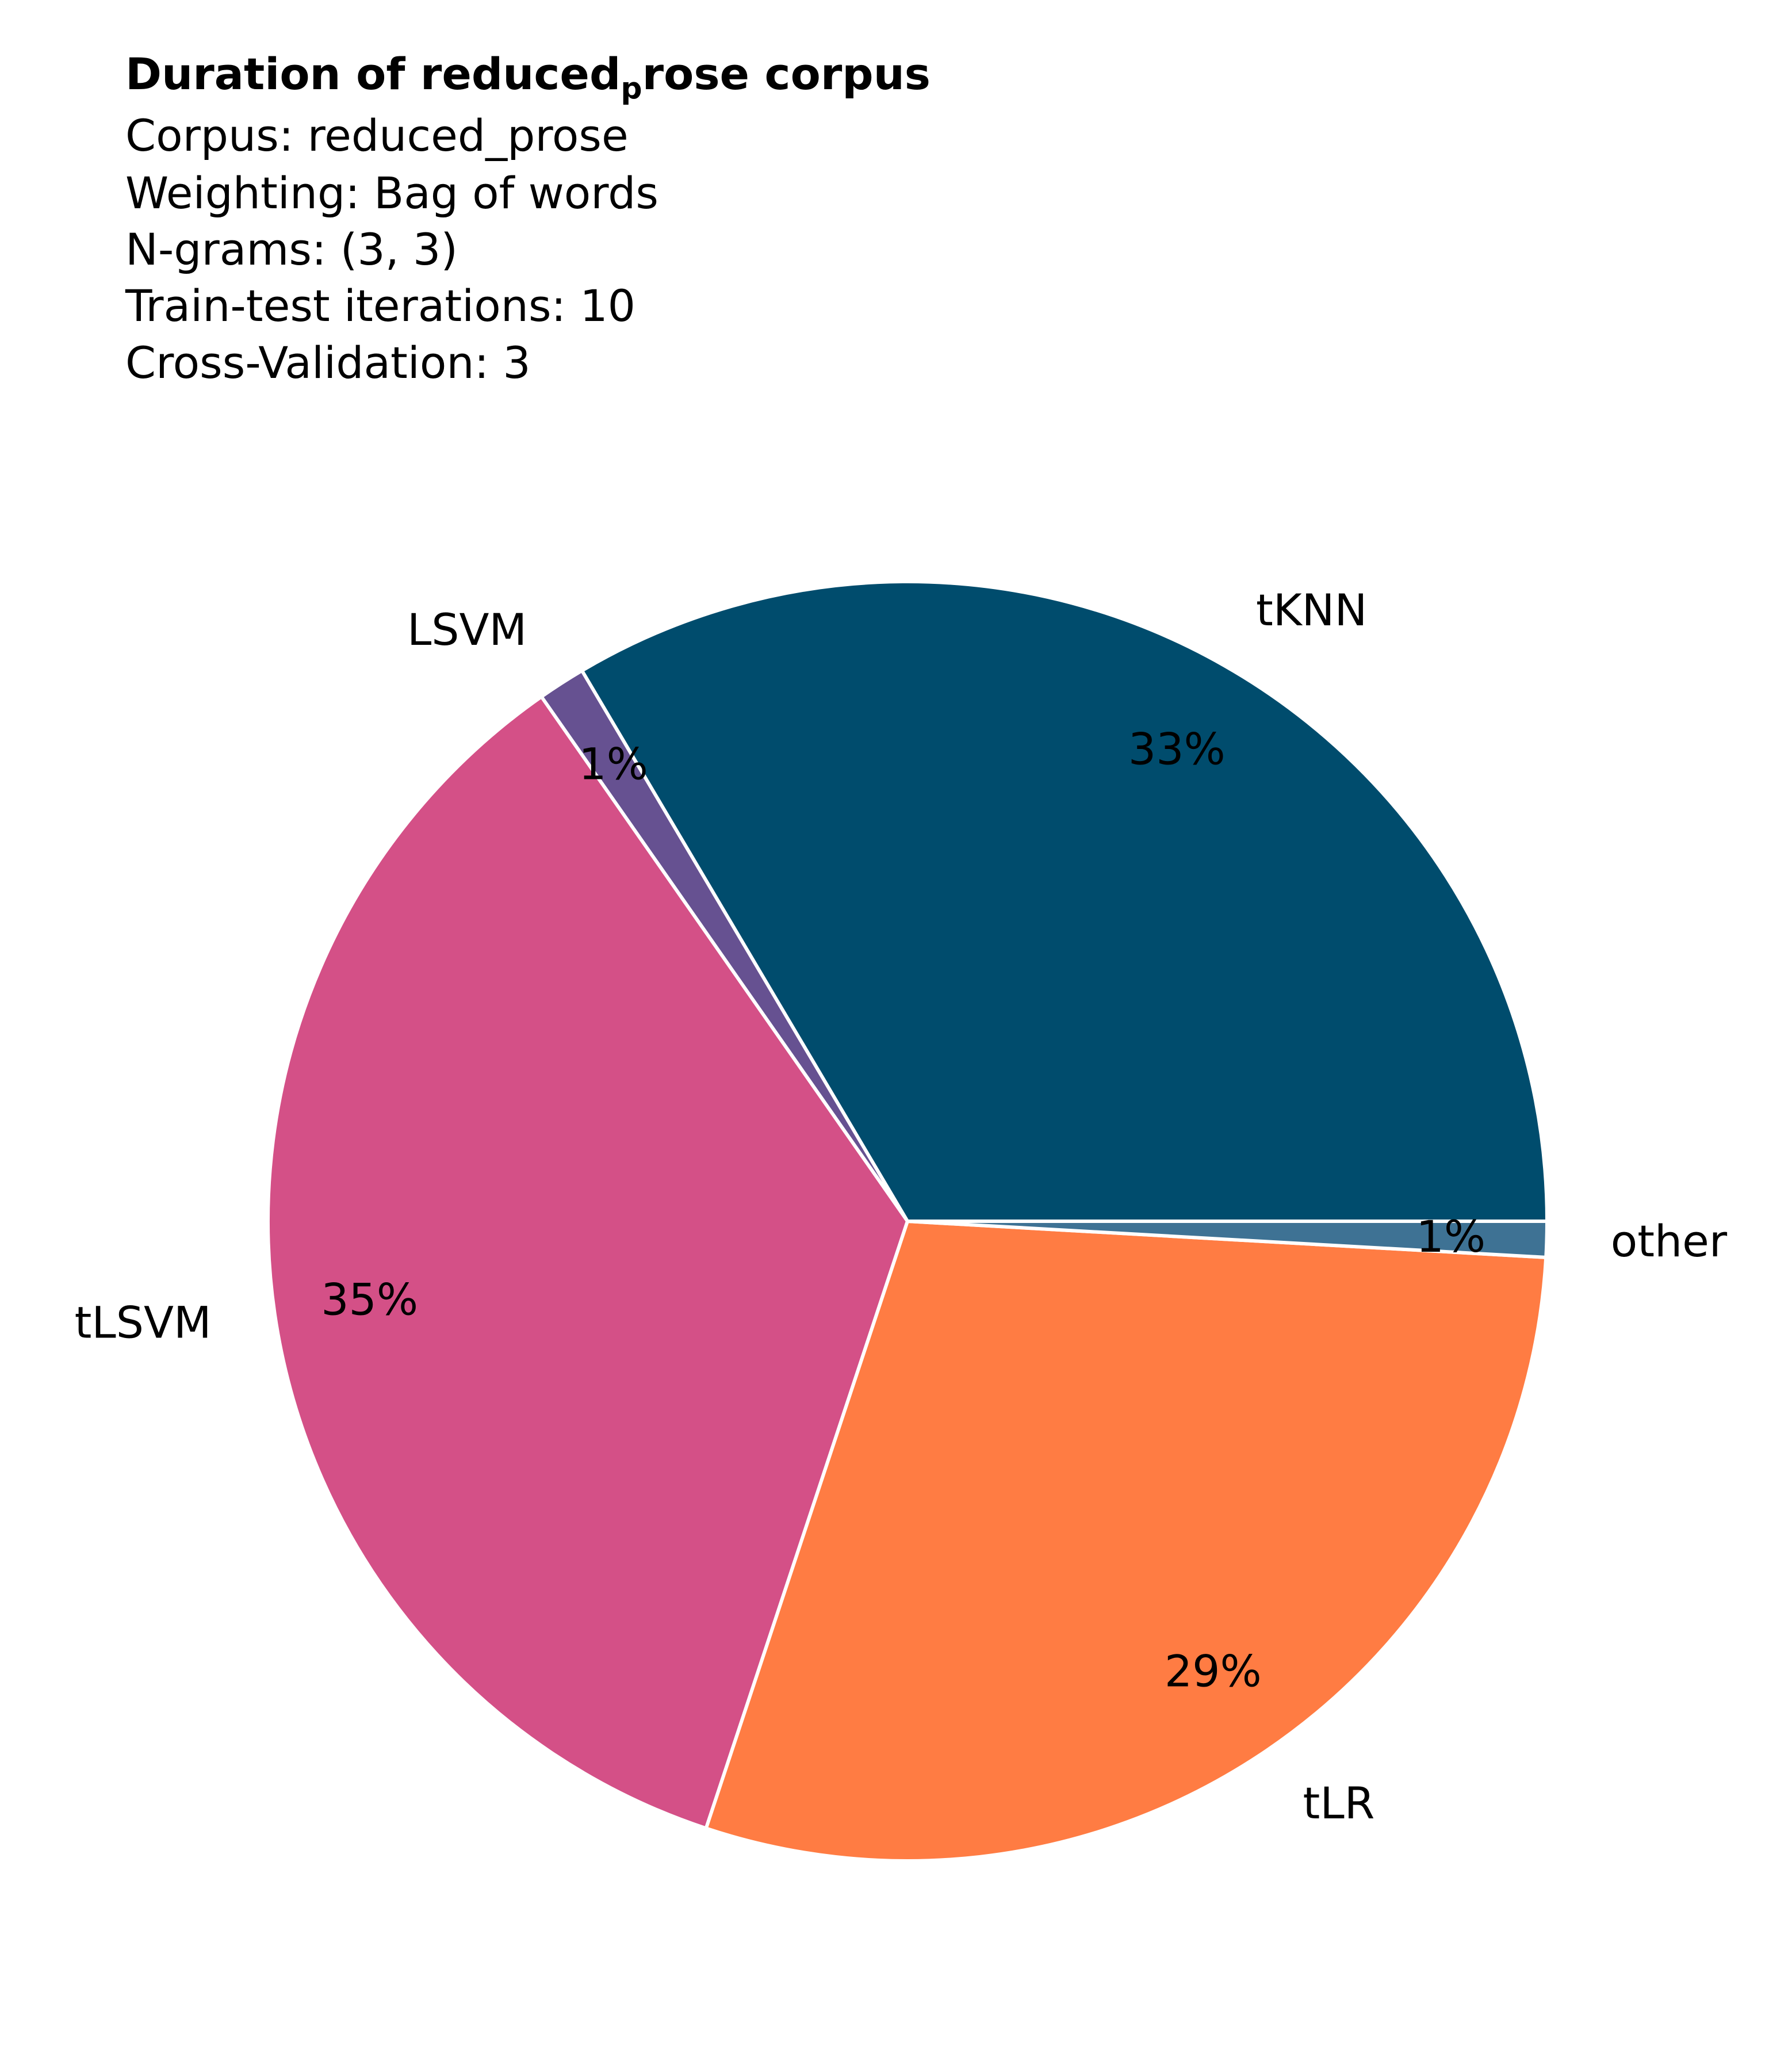 The width and height of the screenshot is (1792, 2068). Describe the element at coordinates (1177, 748) in the screenshot. I see `slice-percent-tknn: 33%` at that location.